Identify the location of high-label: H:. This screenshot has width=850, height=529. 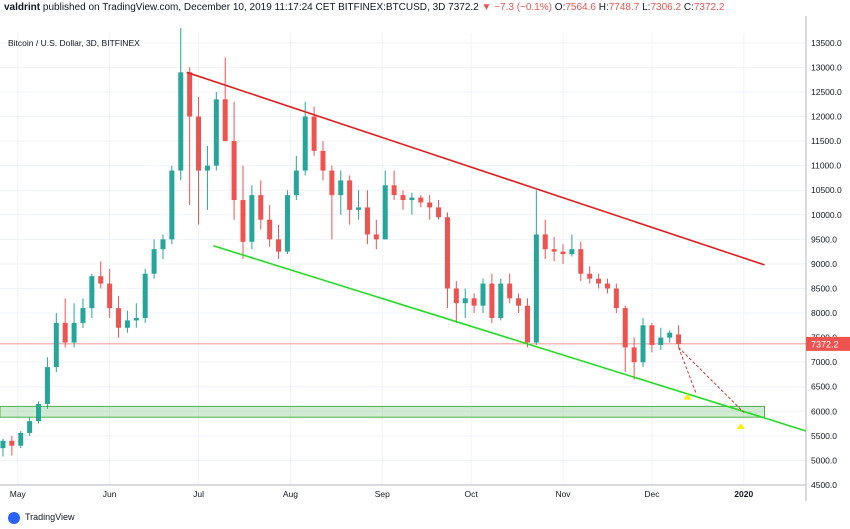
(603, 7).